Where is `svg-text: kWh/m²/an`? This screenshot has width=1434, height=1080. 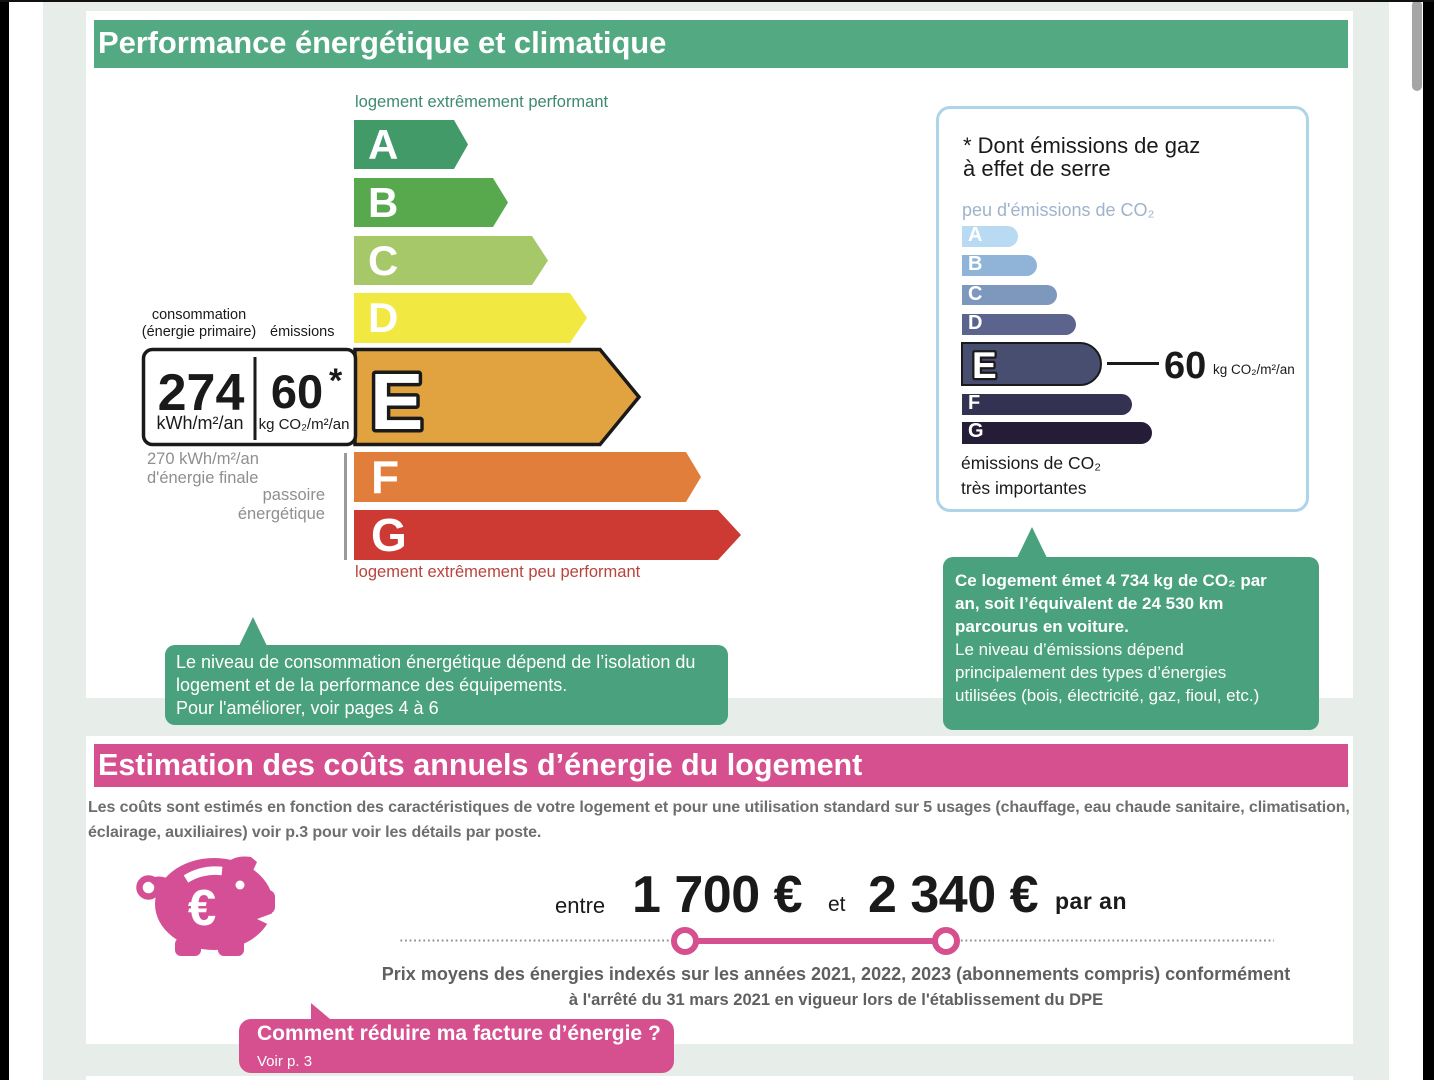 svg-text: kWh/m²/an is located at coordinates (199, 423).